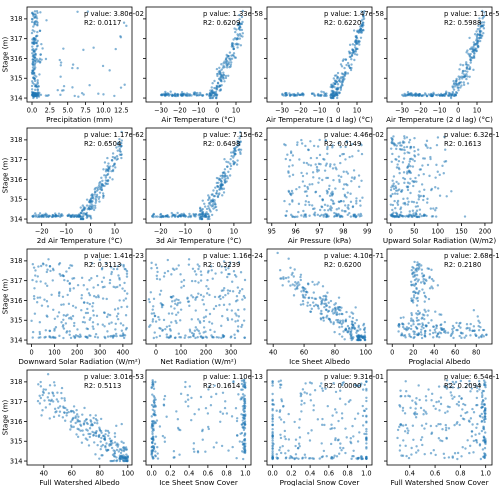 The image size is (500, 486). What do you see at coordinates (102, 144) in the screenshot?
I see `r2-annotation: R2: 0.6504` at bounding box center [102, 144].